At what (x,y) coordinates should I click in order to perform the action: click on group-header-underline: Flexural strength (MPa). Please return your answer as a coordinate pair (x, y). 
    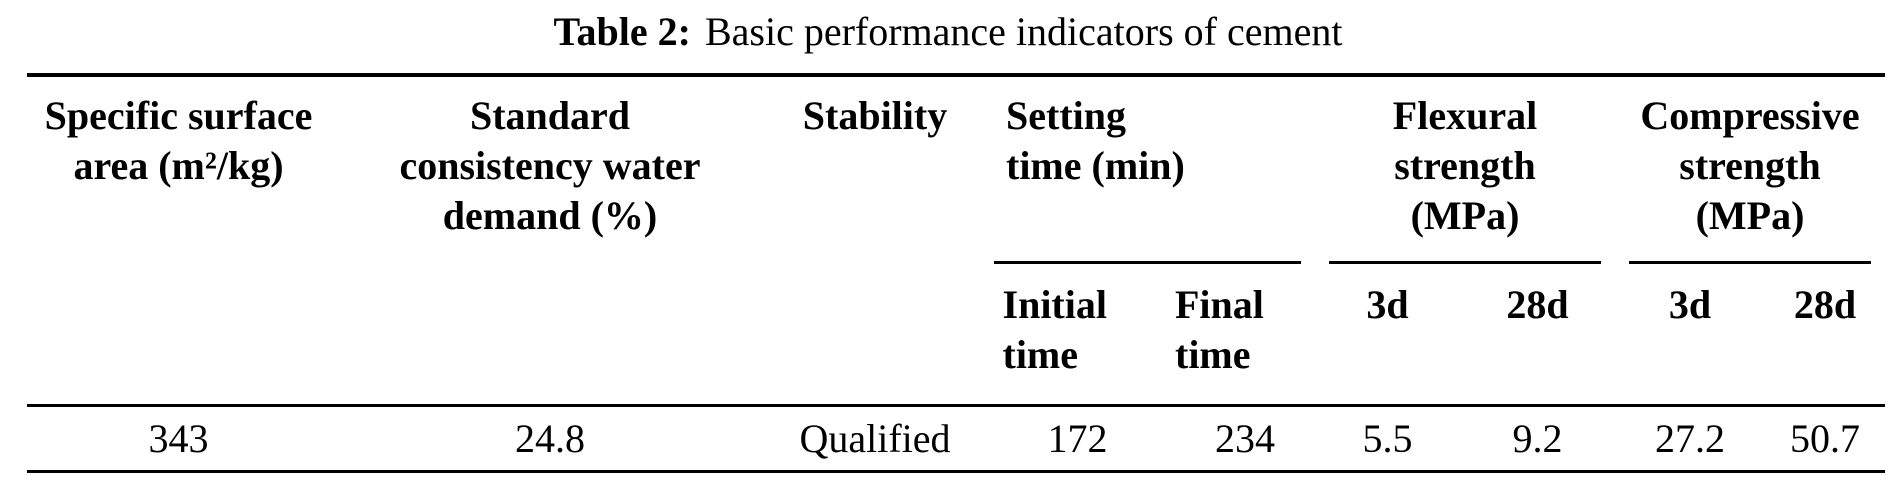
    Looking at the image, I should click on (1465, 170).